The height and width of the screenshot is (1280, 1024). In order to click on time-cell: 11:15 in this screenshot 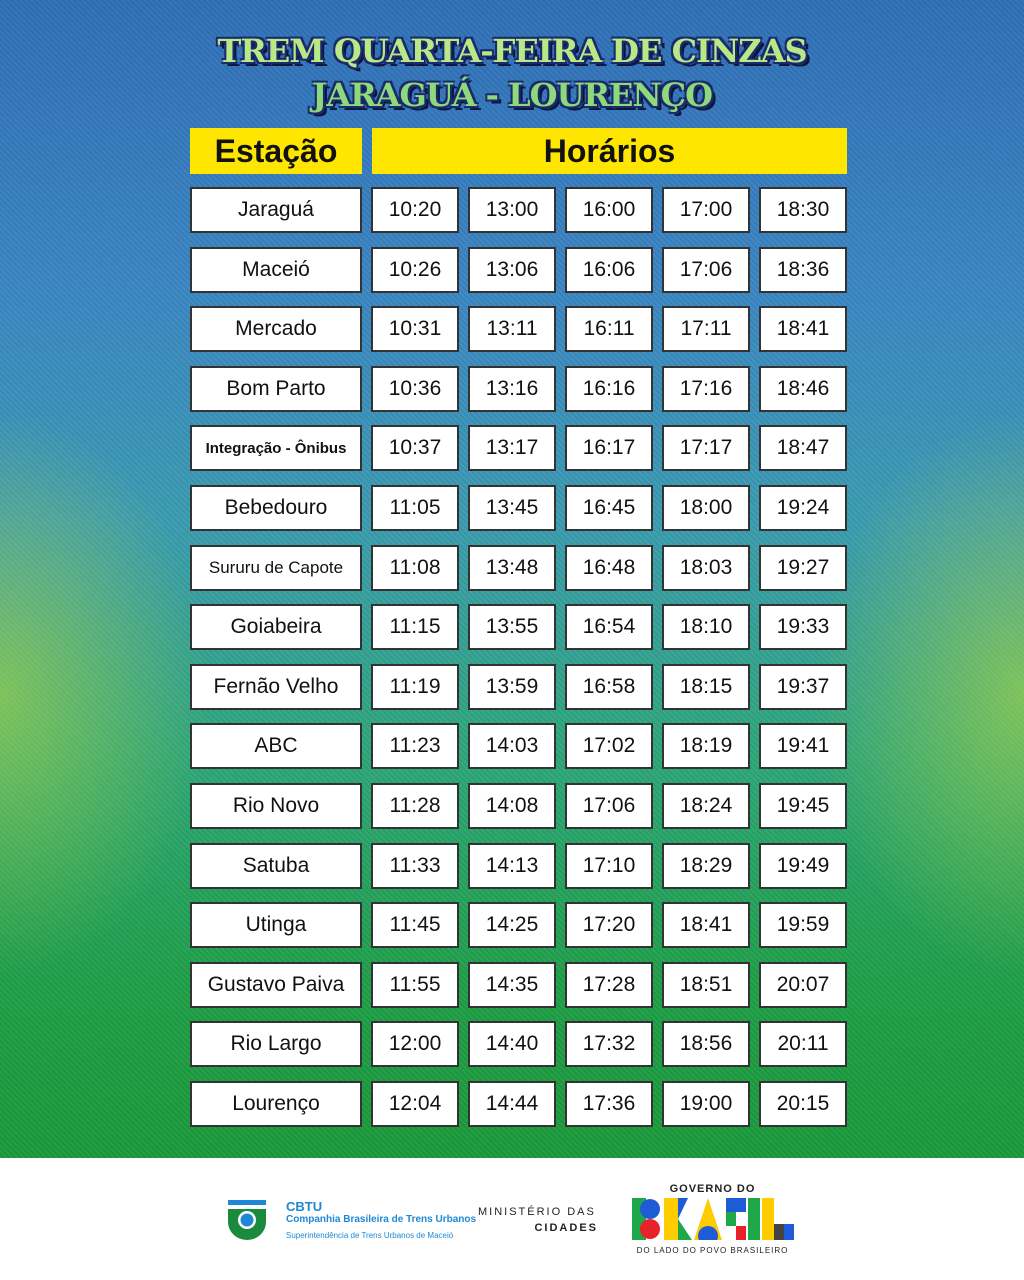, I will do `click(415, 627)`.